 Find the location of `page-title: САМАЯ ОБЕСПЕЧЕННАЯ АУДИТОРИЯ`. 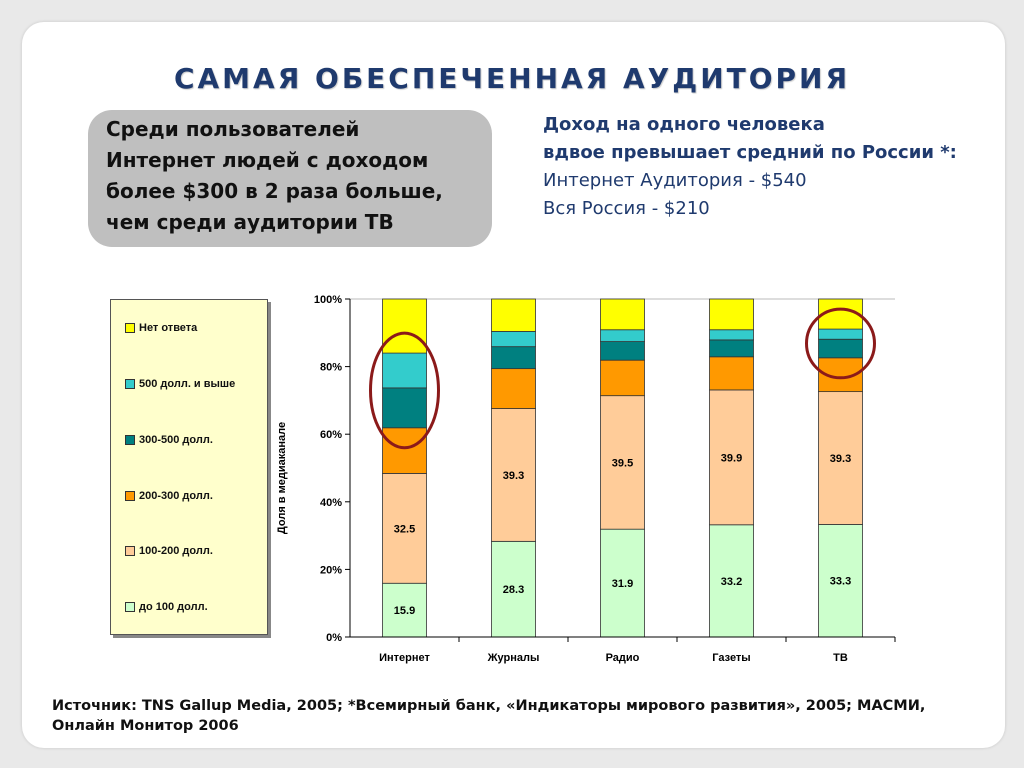

page-title: САМАЯ ОБЕСПЕЧЕННАЯ АУДИТОРИЯ is located at coordinates (512, 78).